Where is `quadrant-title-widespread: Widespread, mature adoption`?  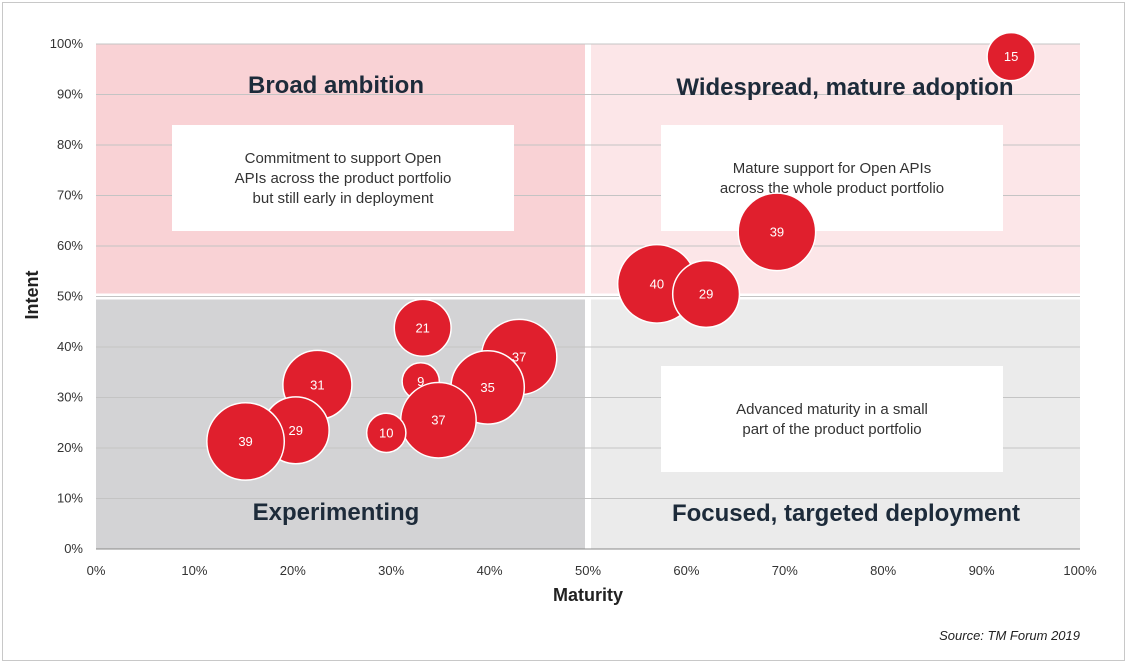
quadrant-title-widespread: Widespread, mature adoption is located at coordinates (844, 87).